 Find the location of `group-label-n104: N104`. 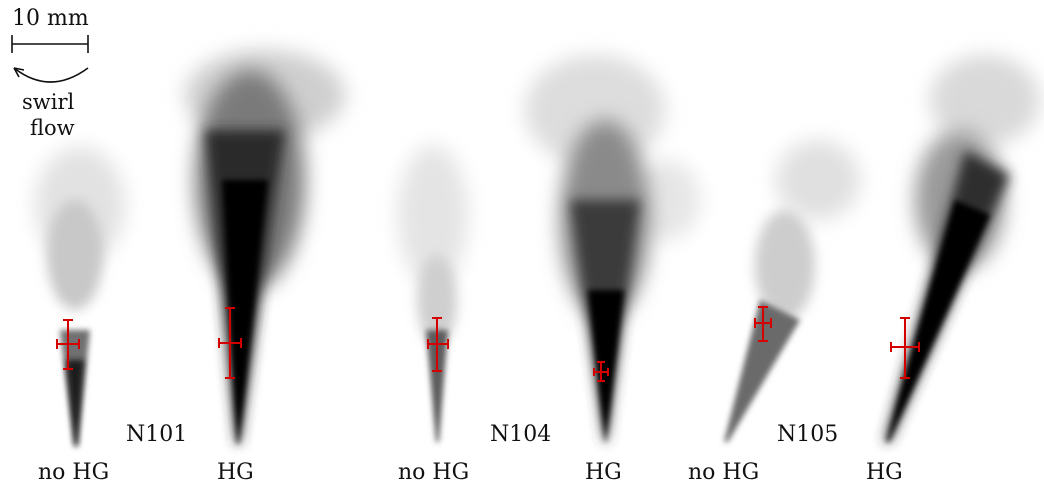

group-label-n104: N104 is located at coordinates (521, 434).